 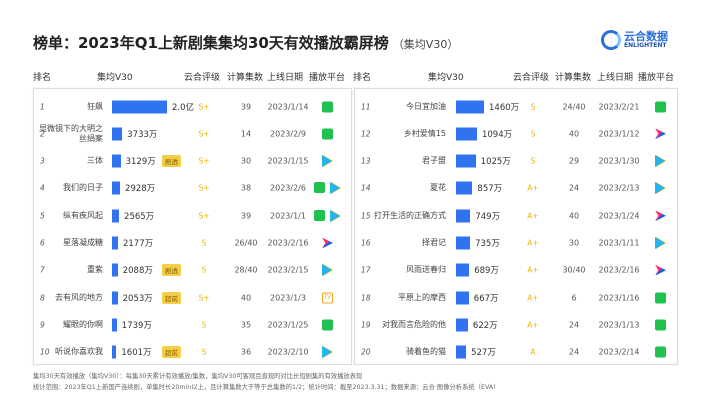 I want to click on drama-badge: 剧透, so click(x=171, y=270).